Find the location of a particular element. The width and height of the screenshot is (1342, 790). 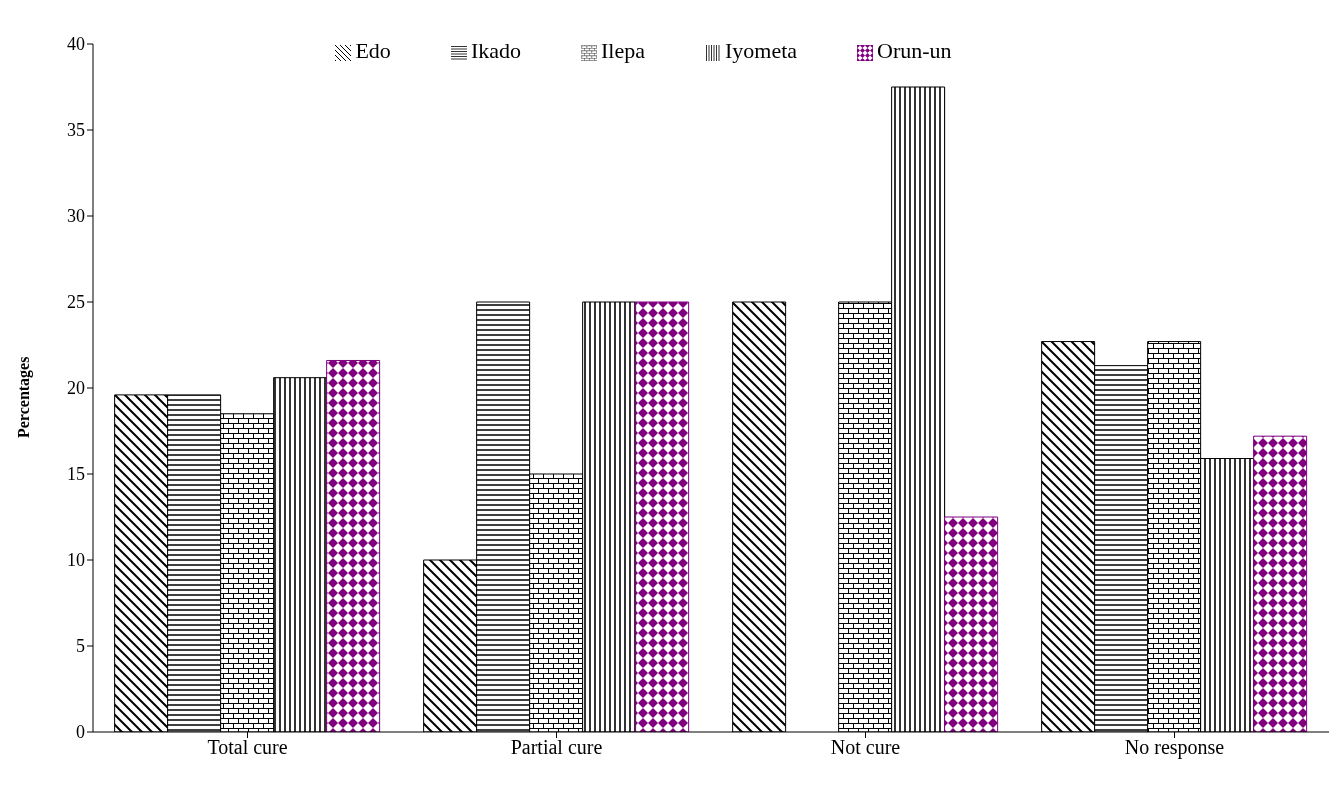

x-tick-label: No response is located at coordinates (1174, 748).